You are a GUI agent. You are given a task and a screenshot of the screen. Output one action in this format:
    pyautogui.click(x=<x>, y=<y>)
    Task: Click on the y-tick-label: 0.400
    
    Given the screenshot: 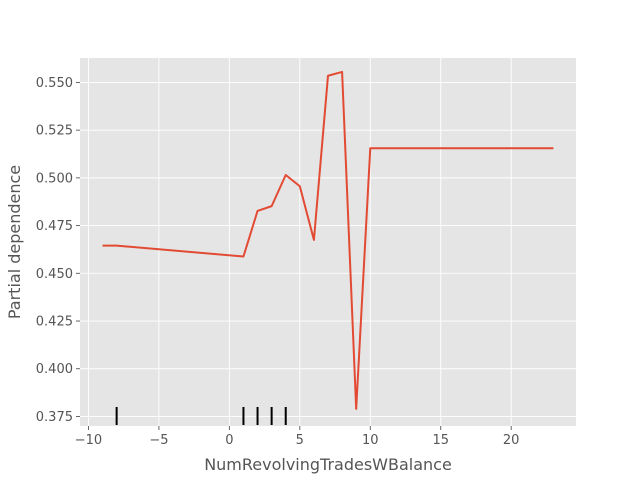 What is the action you would take?
    pyautogui.click(x=54, y=369)
    